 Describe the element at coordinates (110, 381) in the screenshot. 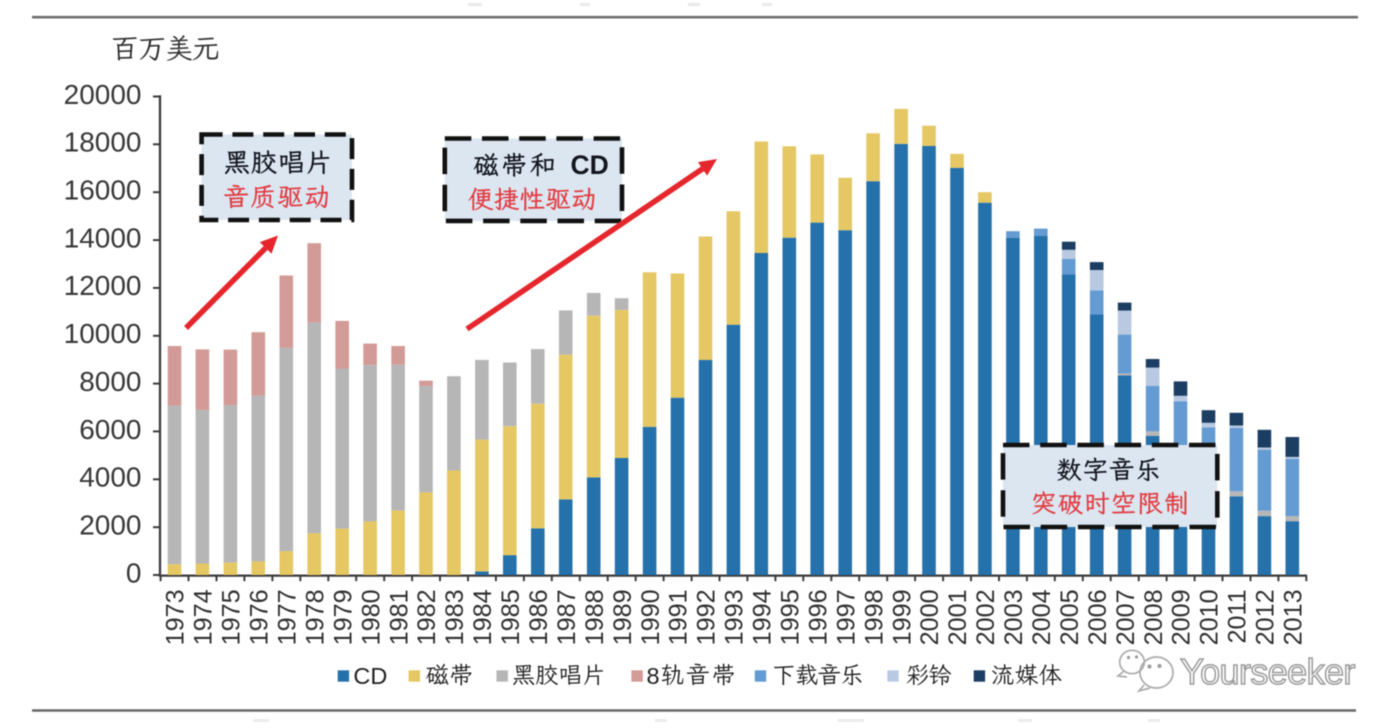

I see `svg-text: 8000` at that location.